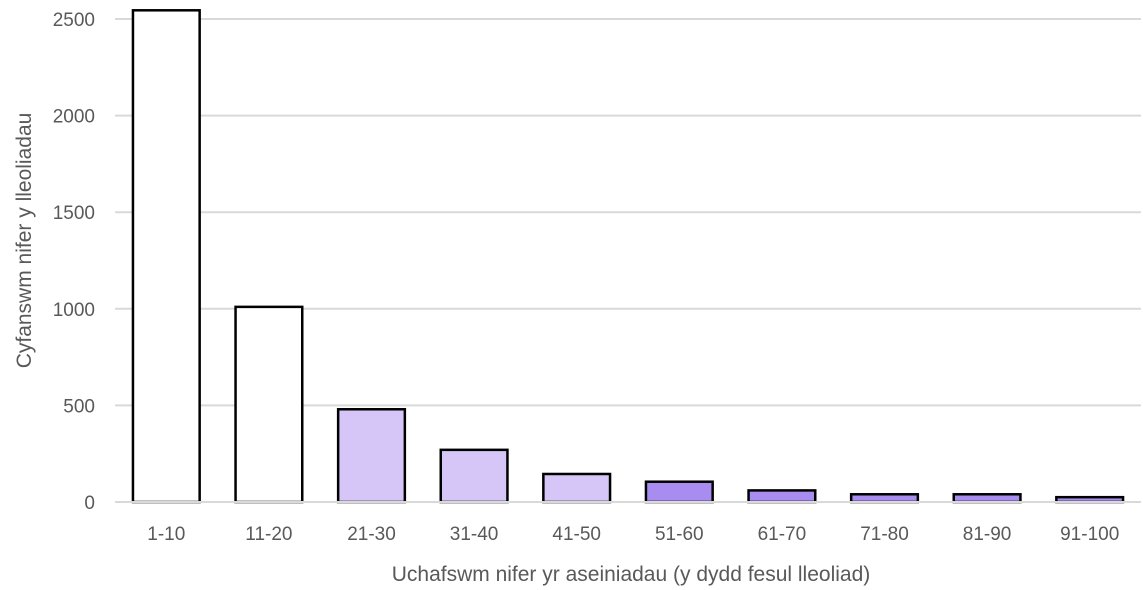 The height and width of the screenshot is (590, 1143). I want to click on x-tick-label: 71-80, so click(884, 534).